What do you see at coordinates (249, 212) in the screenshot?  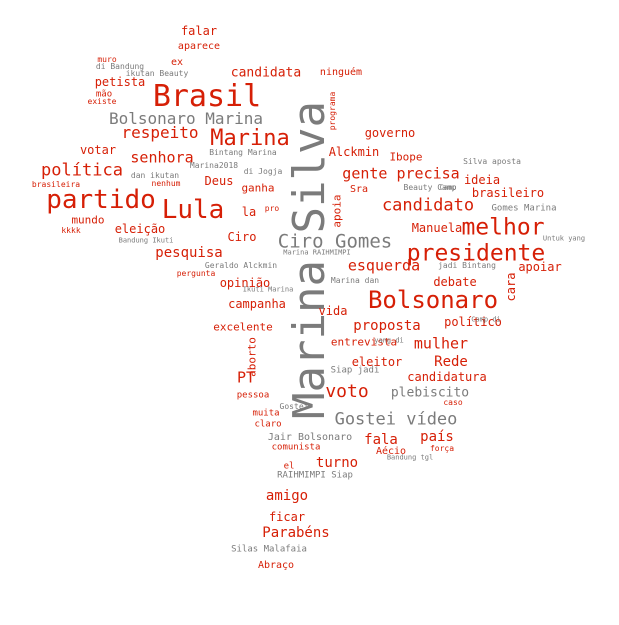 I see `word: la` at bounding box center [249, 212].